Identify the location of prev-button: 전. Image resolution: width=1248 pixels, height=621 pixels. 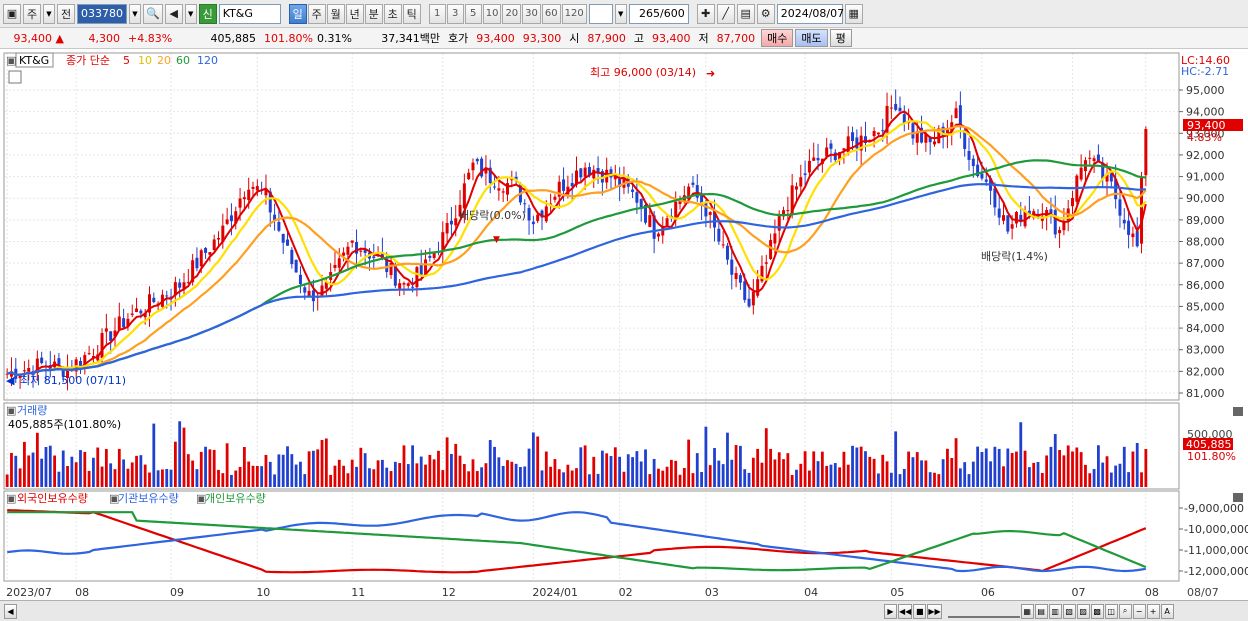
(66, 13).